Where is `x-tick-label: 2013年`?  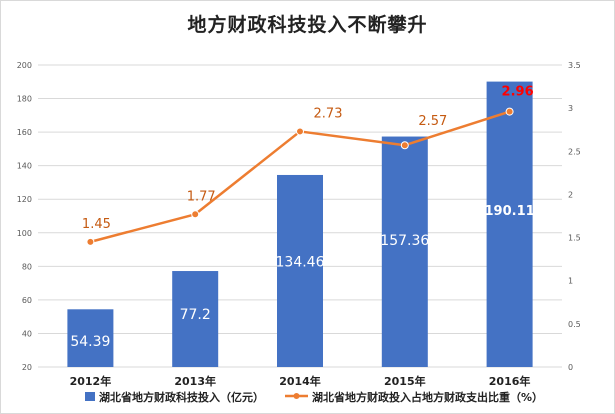
x-tick-label: 2013年 is located at coordinates (195, 381).